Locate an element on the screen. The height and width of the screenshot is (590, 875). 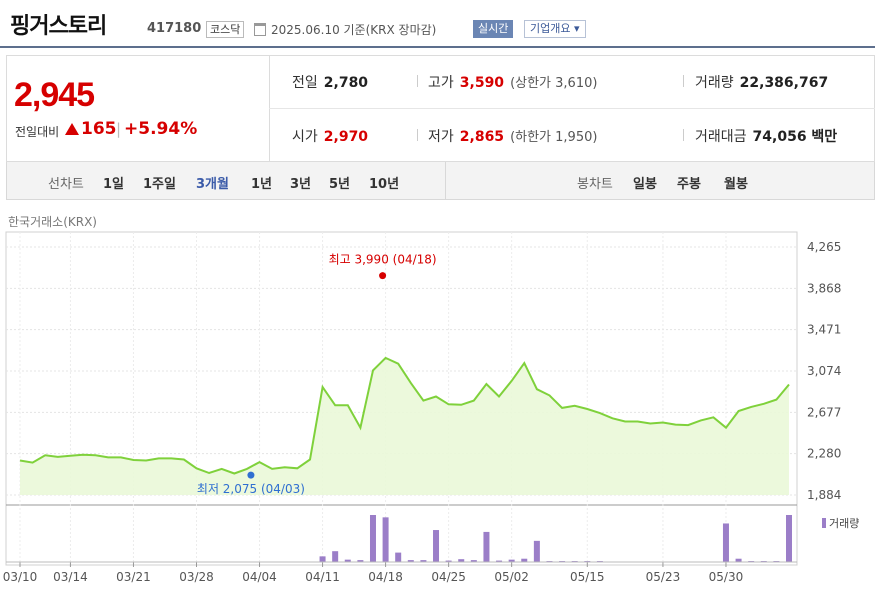
volume-label: 거래량 is located at coordinates (714, 83).